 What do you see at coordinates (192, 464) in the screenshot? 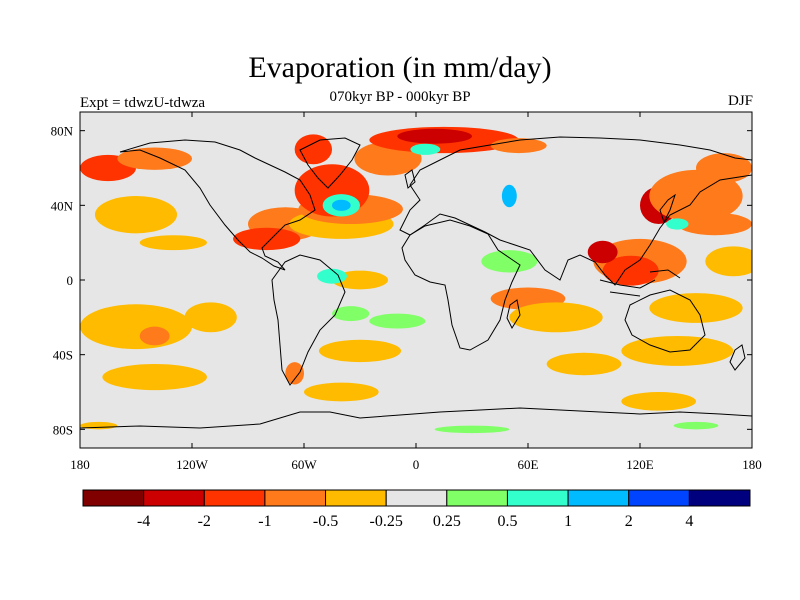
I see `x-tick-label: 120W` at bounding box center [192, 464].